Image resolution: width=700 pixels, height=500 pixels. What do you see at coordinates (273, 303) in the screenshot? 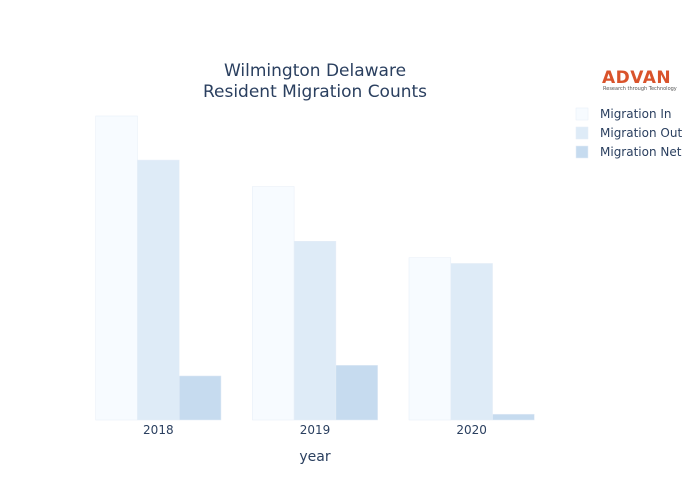
I see `bar-migration-in-2019` at bounding box center [273, 303].